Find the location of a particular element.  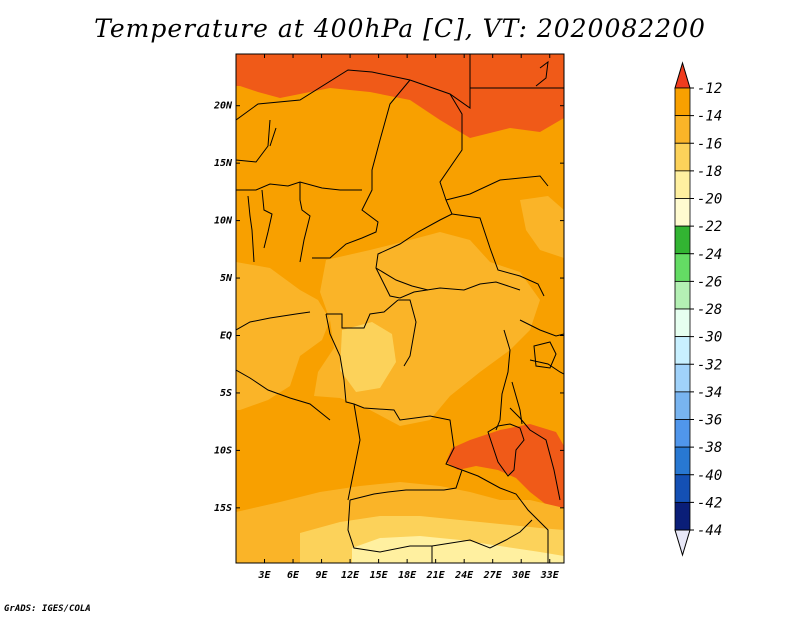

colorbar-label: -42 is located at coordinates (709, 503).